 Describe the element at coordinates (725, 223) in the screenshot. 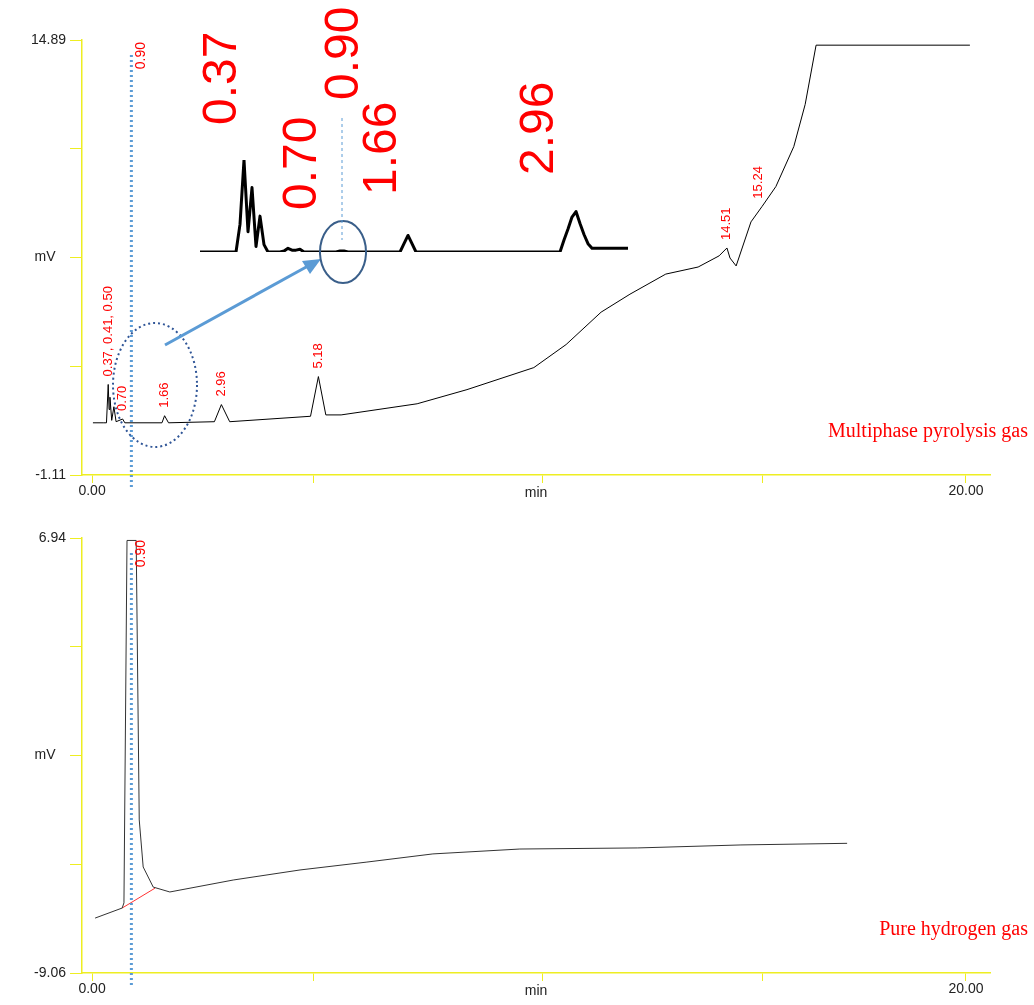

I see `annotation: 14.51` at that location.